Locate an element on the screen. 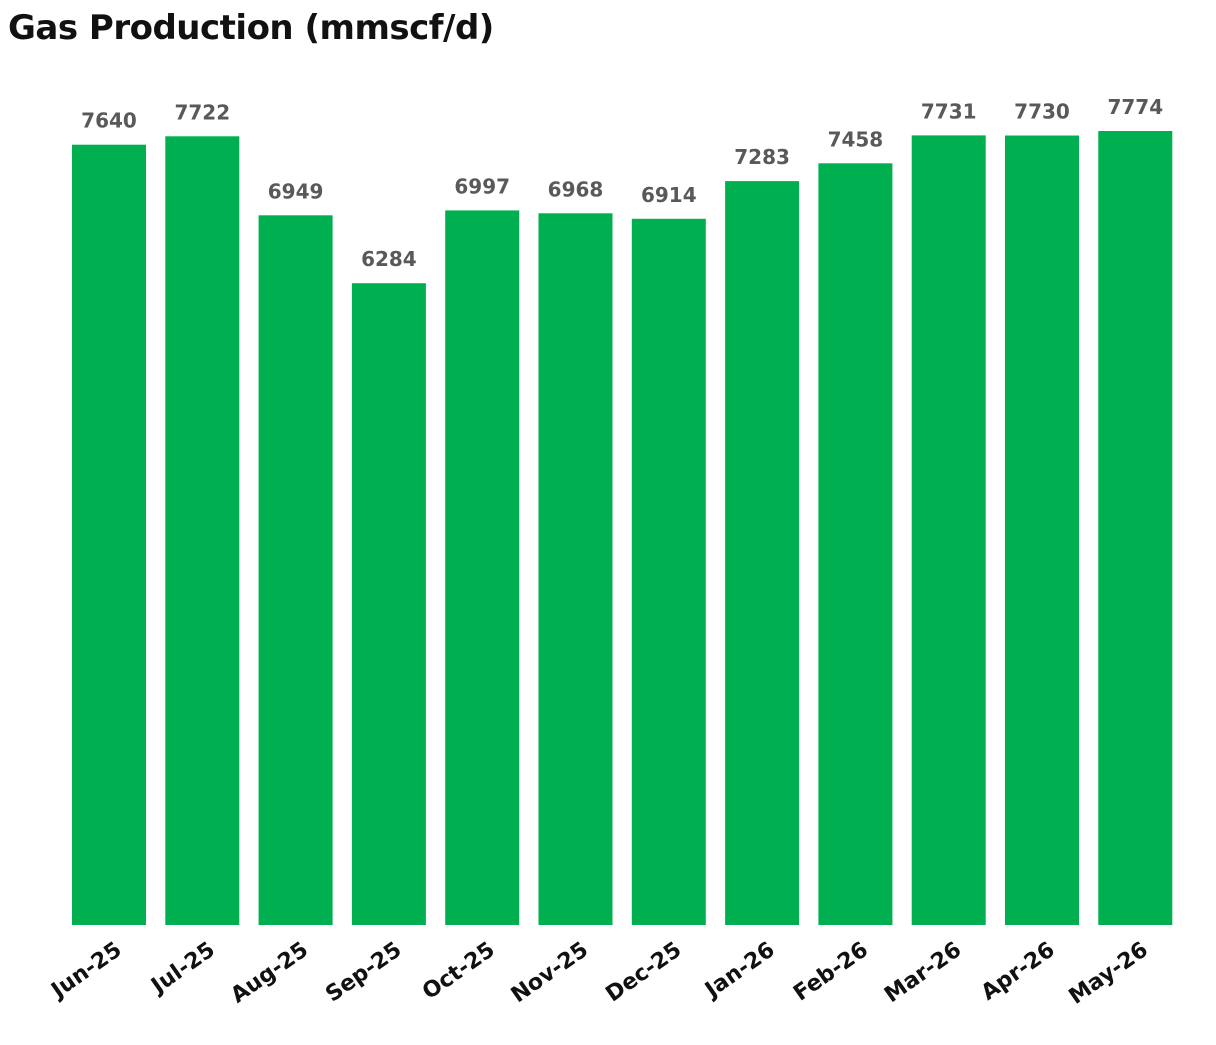  value-label-jun-25: 7640 is located at coordinates (109, 121).